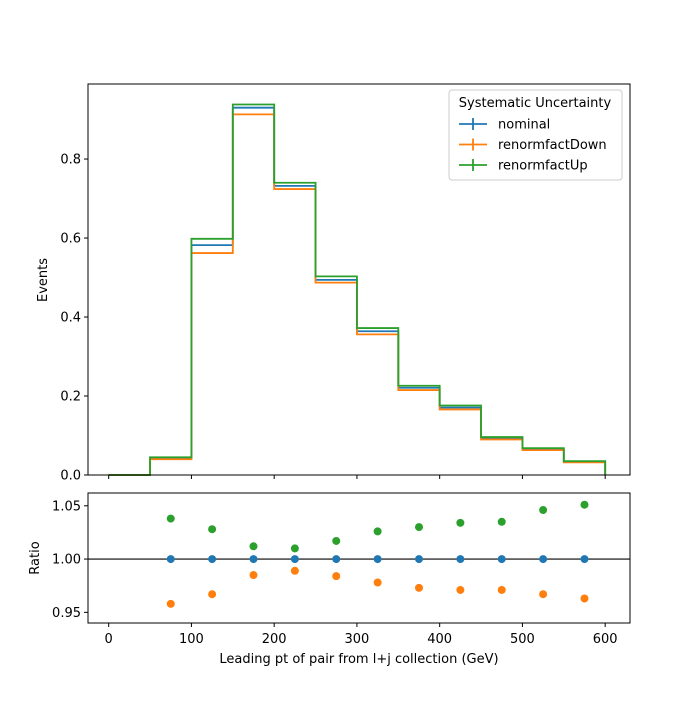 Image resolution: width=700 pixels, height=704 pixels. What do you see at coordinates (535, 103) in the screenshot?
I see `legend-title: Systematic Uncertainty` at bounding box center [535, 103].